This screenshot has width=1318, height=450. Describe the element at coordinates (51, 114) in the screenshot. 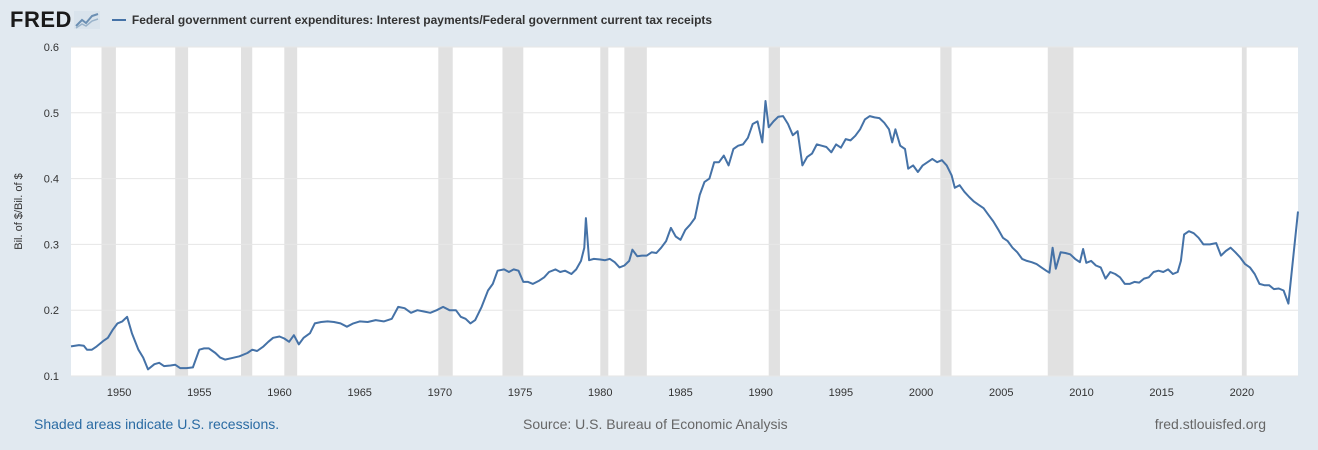

I see `y-tick-label: 0.5` at that location.